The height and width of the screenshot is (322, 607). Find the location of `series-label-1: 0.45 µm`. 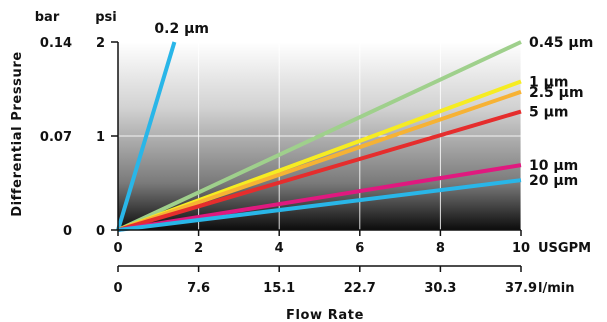

series-label-1: 0.45 µm is located at coordinates (561, 43).